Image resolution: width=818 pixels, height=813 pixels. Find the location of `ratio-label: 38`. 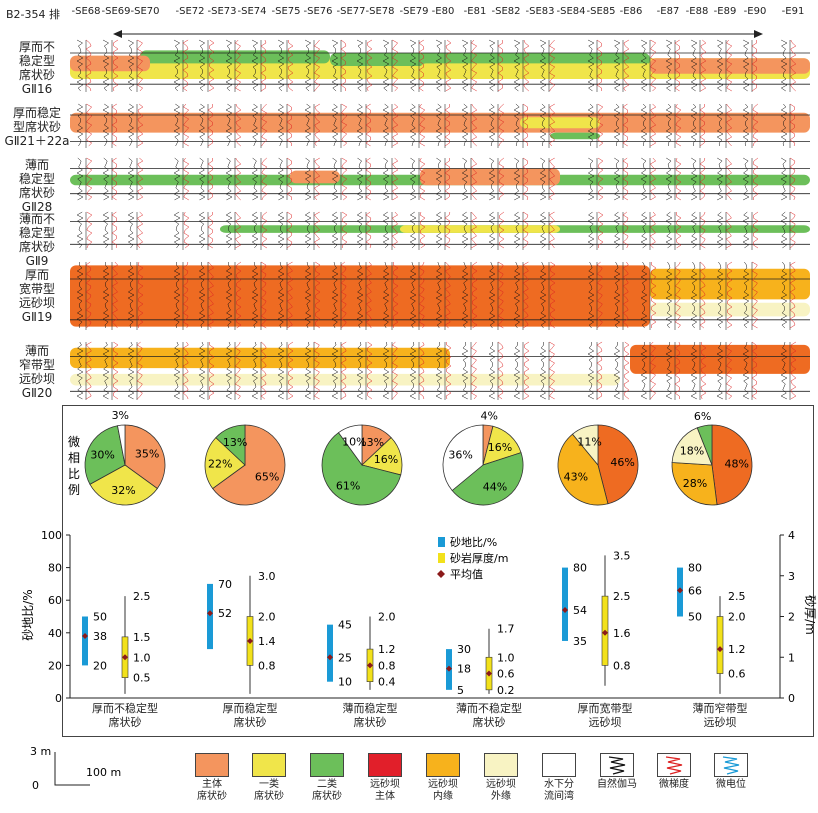

ratio-label: 38 is located at coordinates (100, 636).